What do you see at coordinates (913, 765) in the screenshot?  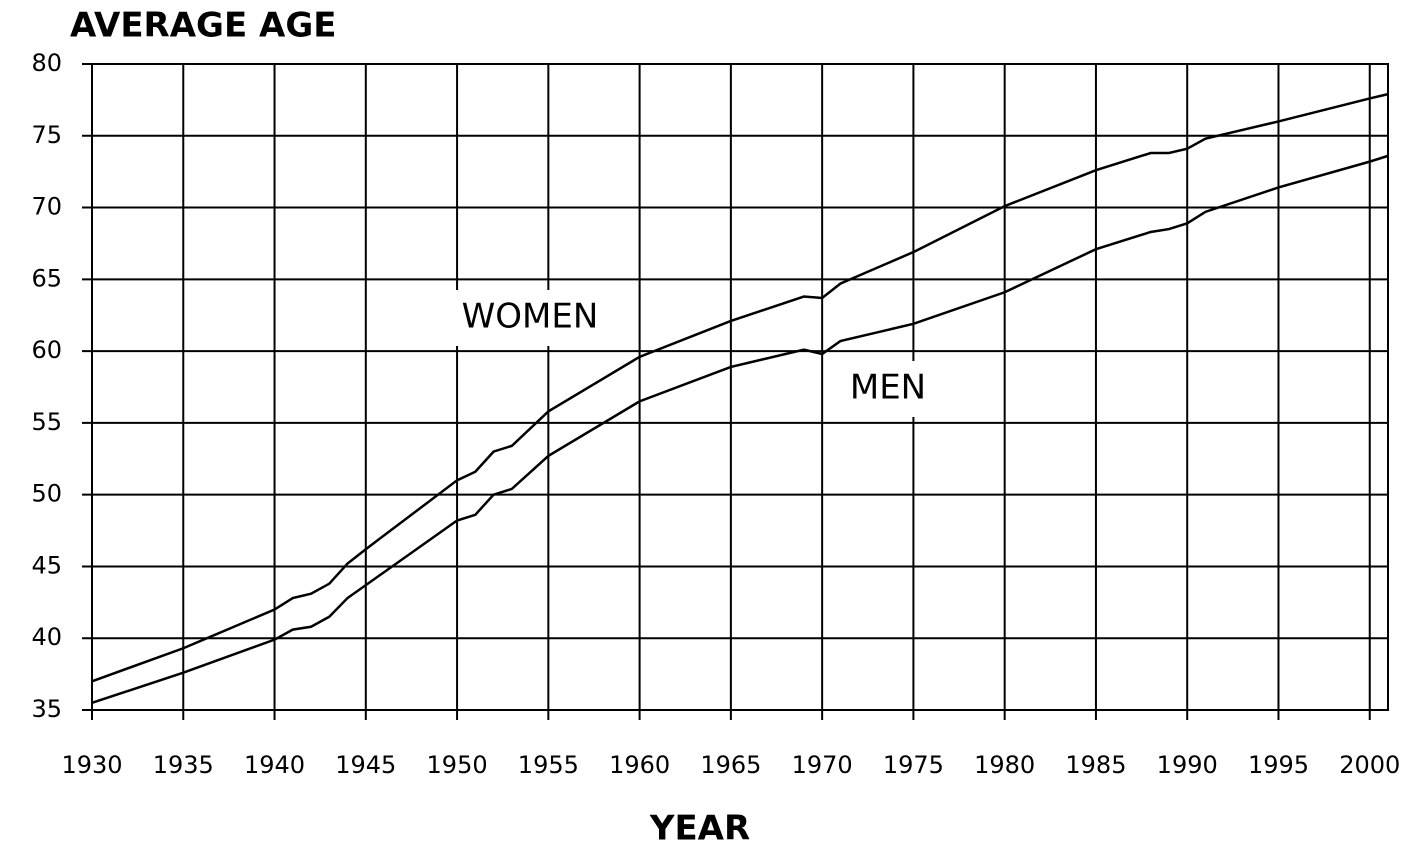 I see `x-tick-label: 1975` at bounding box center [913, 765].